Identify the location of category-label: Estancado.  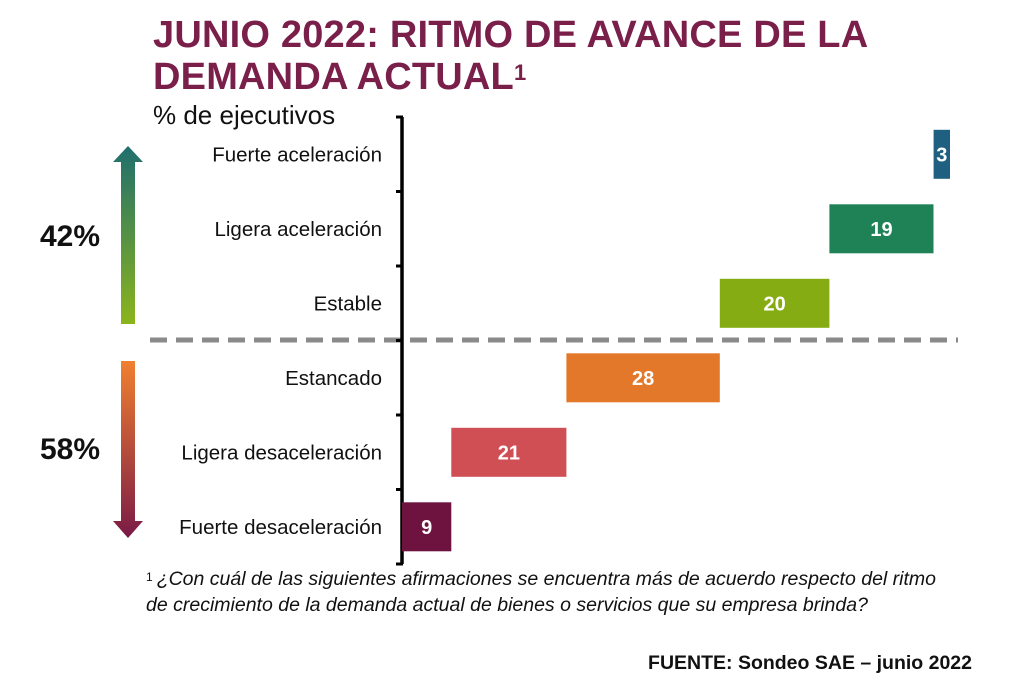
(333, 378).